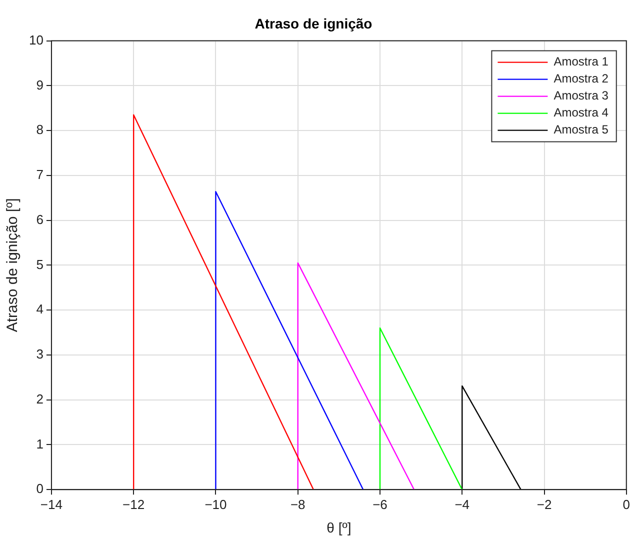 This screenshot has height=541, width=633. Describe the element at coordinates (40, 444) in the screenshot. I see `y-tick-label: 1` at that location.